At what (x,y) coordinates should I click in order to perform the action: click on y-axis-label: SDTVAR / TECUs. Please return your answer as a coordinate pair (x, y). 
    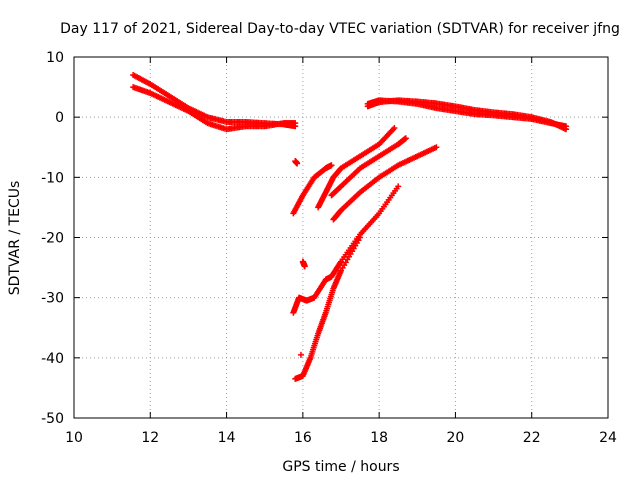
    Looking at the image, I should click on (15, 238).